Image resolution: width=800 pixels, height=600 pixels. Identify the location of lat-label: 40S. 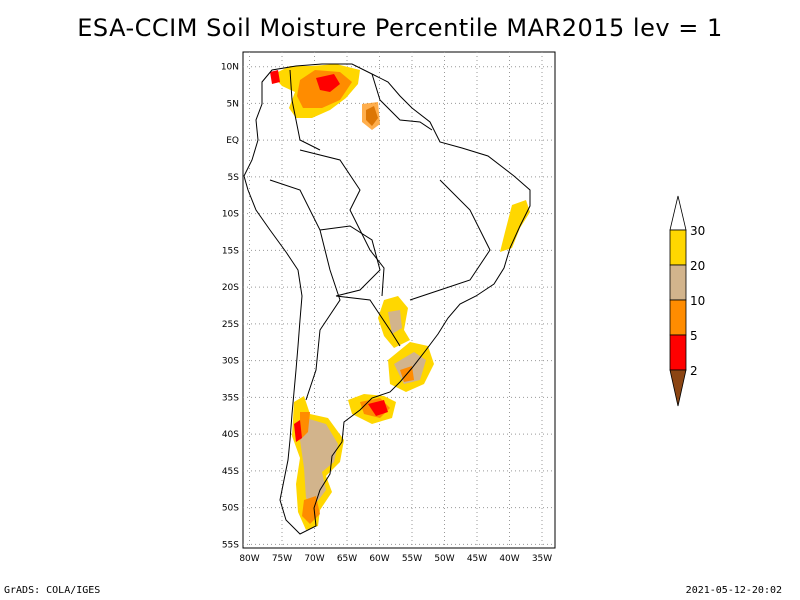
(230, 435).